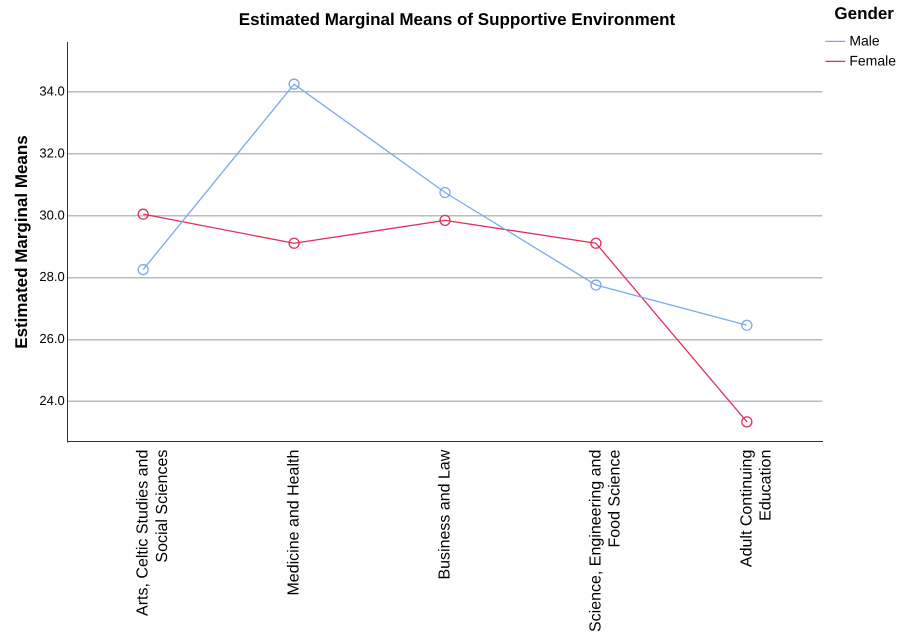  I want to click on legend-label: Female, so click(872, 60).